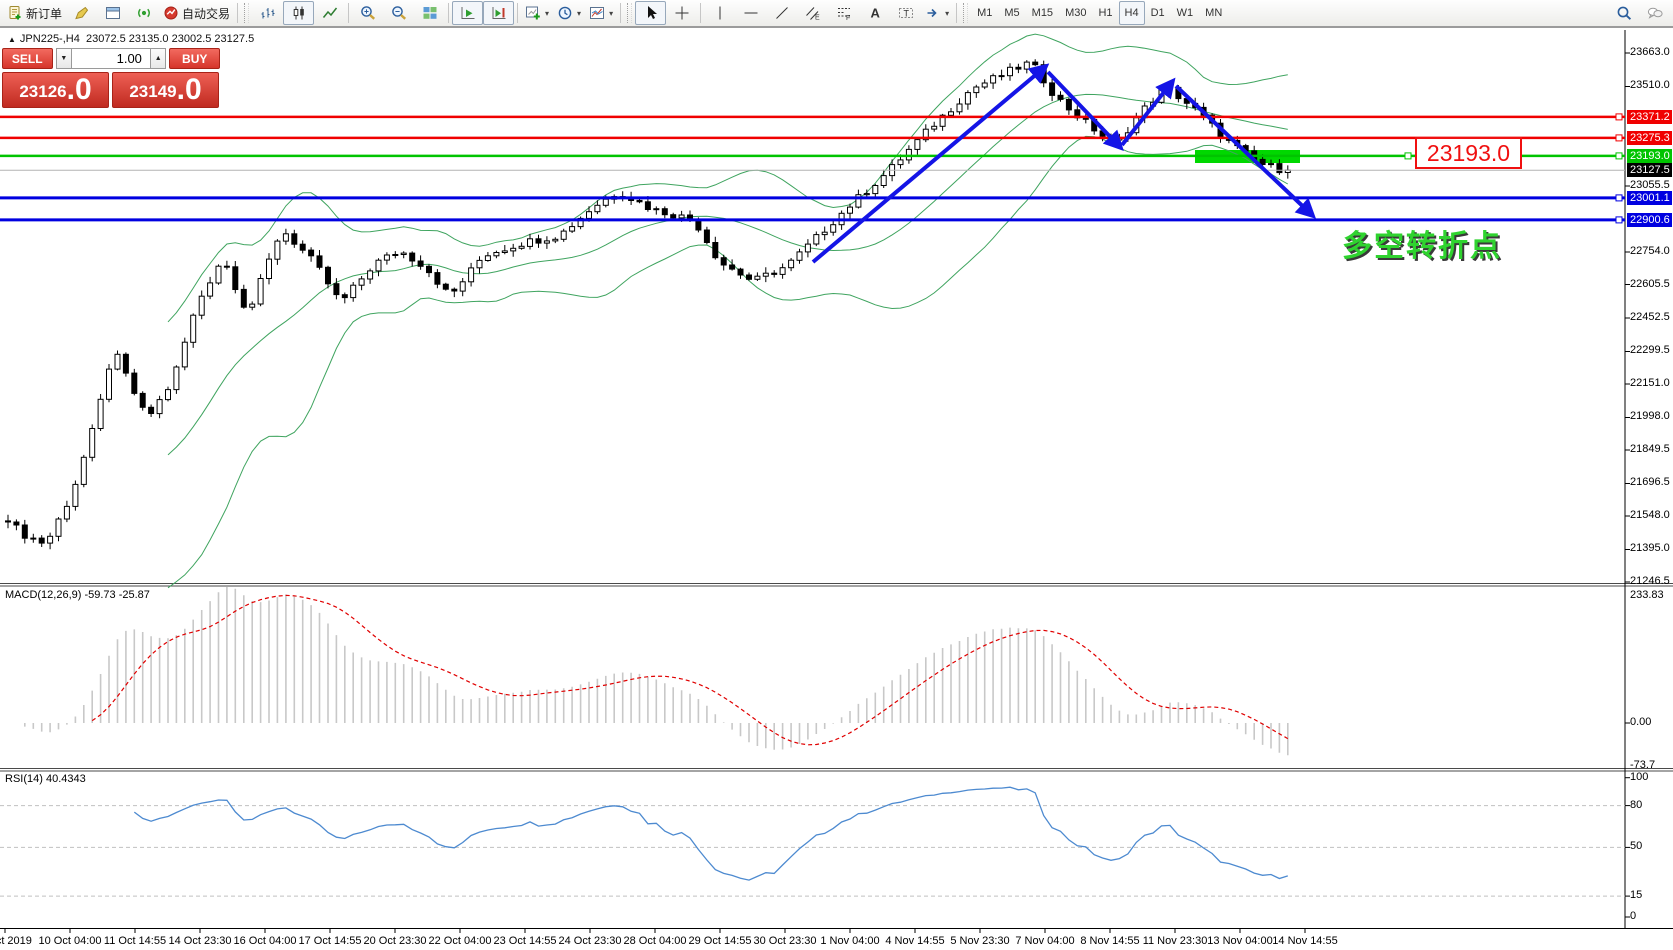 This screenshot has width=1673, height=950. Describe the element at coordinates (111, 58) in the screenshot. I see `volume-field: 1.00` at that location.